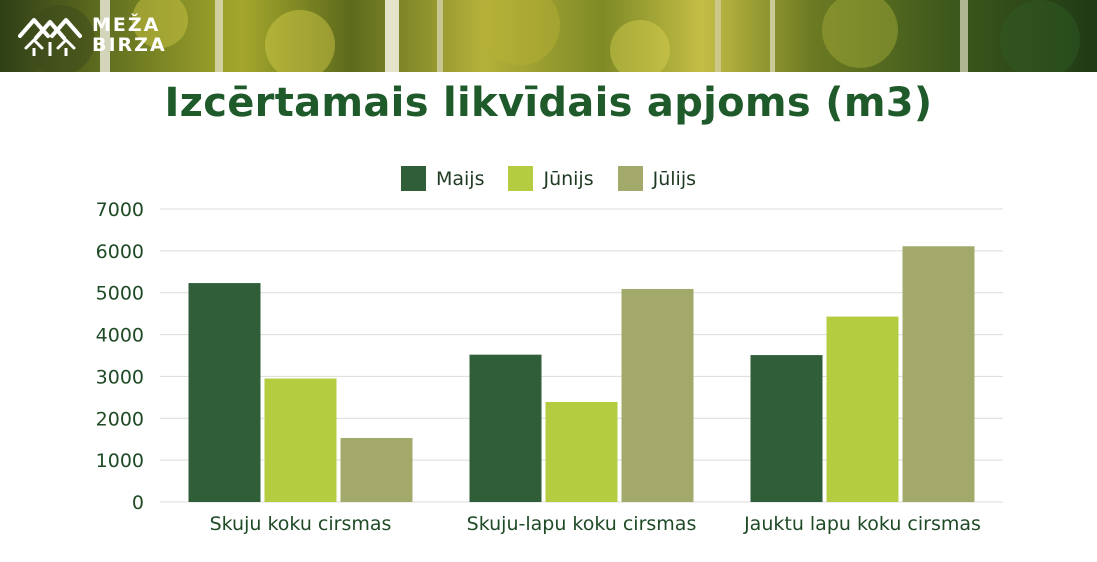 The image size is (1097, 562). Describe the element at coordinates (120, 461) in the screenshot. I see `y-tick-label: 1000` at that location.